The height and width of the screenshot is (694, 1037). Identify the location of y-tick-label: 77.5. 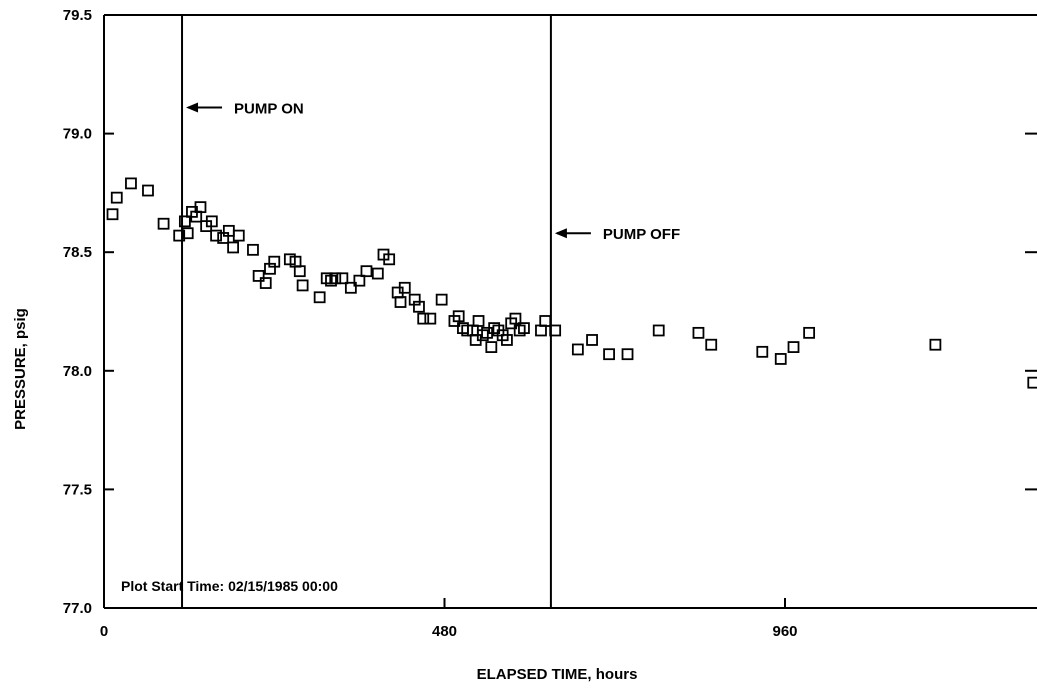
(77, 489).